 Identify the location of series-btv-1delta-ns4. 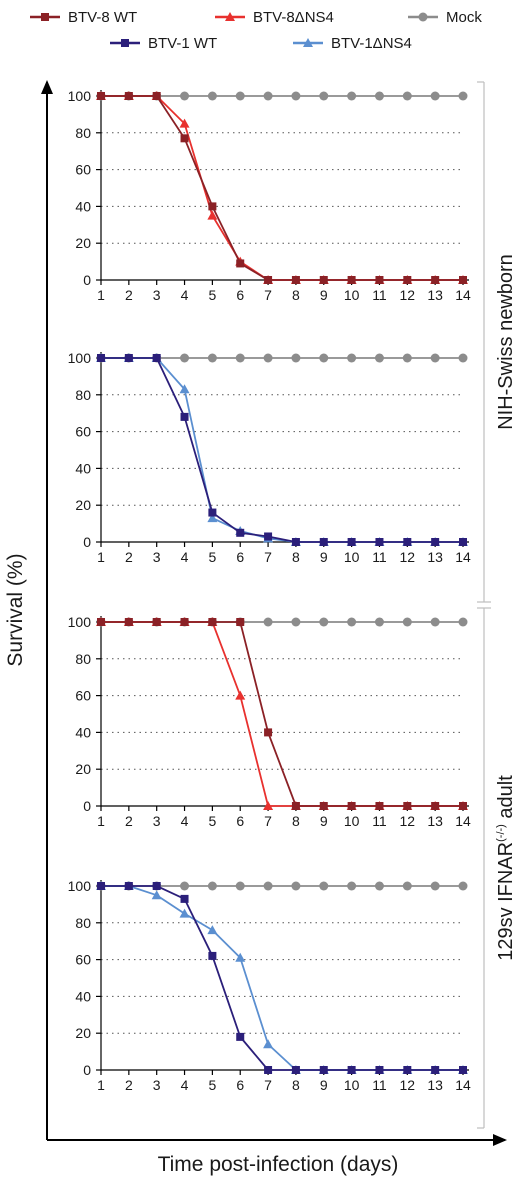
(282, 977).